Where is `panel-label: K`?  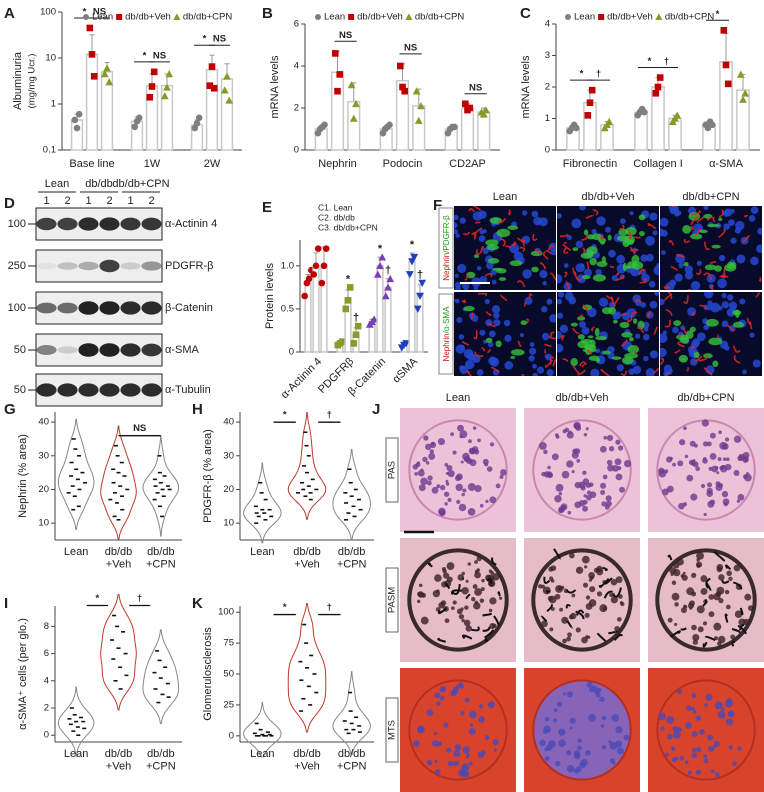
panel-label: K is located at coordinates (197, 603).